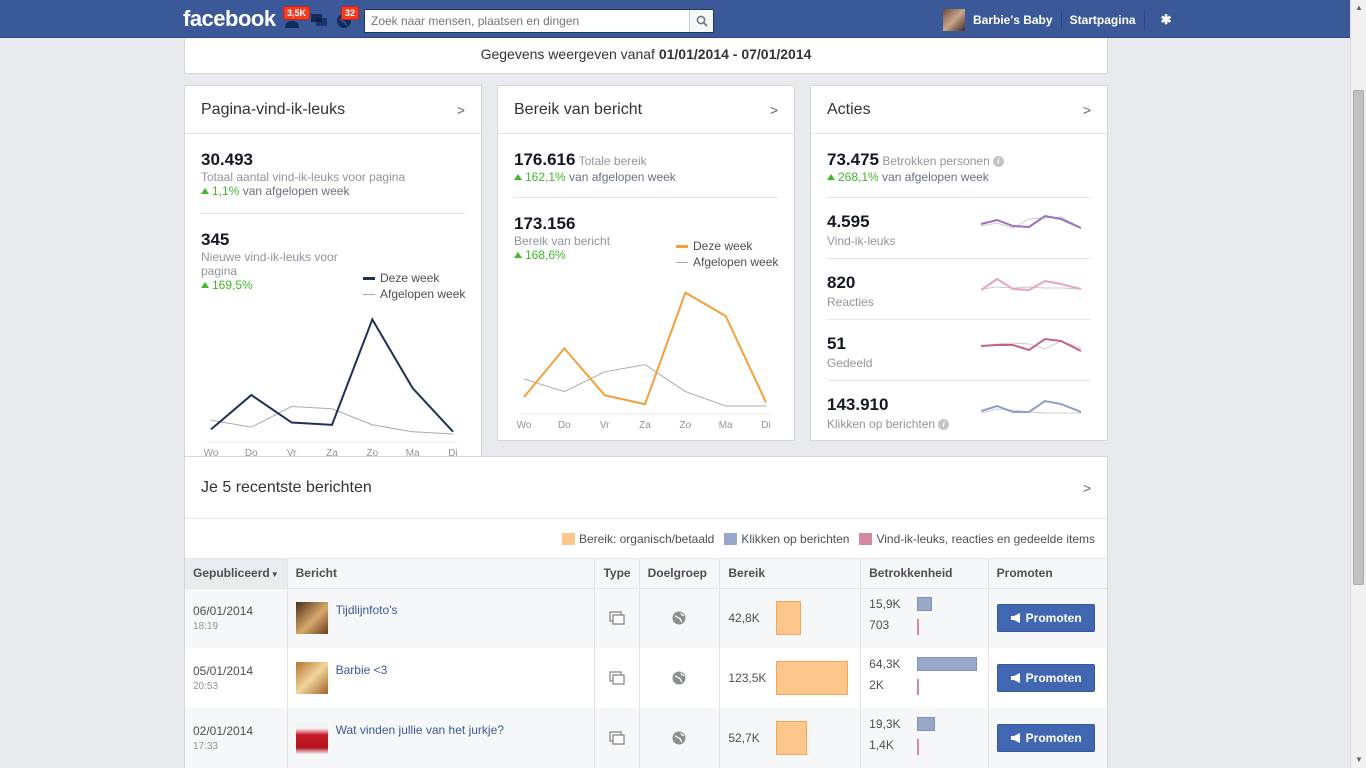 This screenshot has height=768, width=1366. What do you see at coordinates (959, 288) in the screenshot?
I see `action-row-comments: 820 Reacties` at bounding box center [959, 288].